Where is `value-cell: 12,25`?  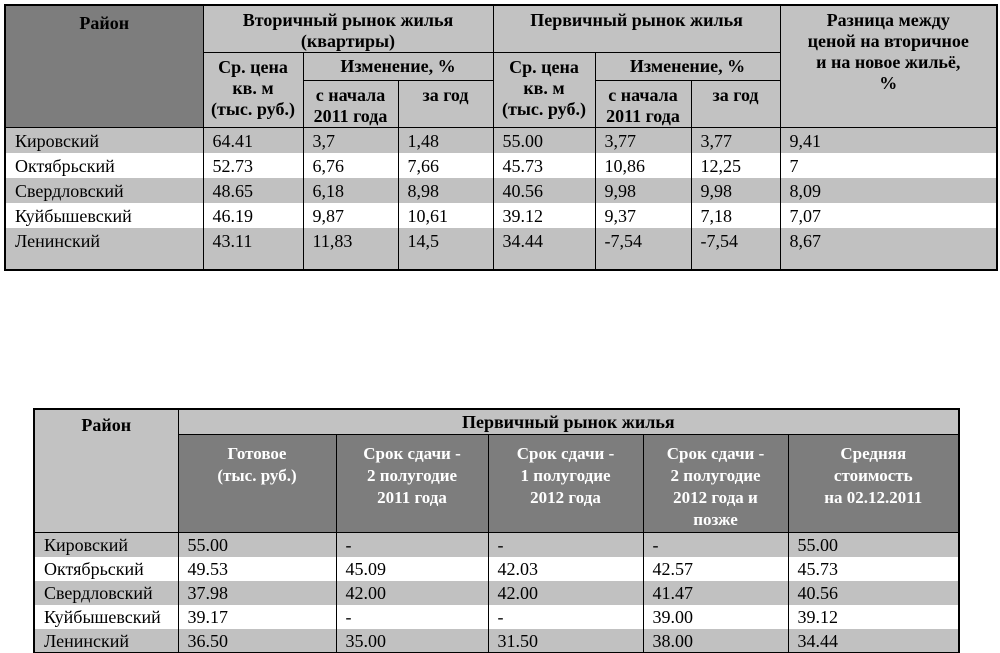
value-cell: 12,25 is located at coordinates (735, 165).